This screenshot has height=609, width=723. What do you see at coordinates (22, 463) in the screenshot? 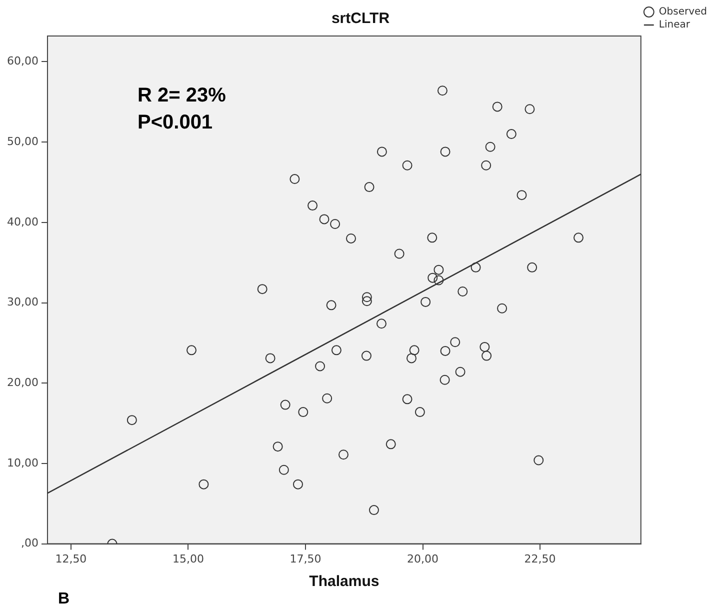
I see `y-tick-label: 10,00` at bounding box center [22, 463].